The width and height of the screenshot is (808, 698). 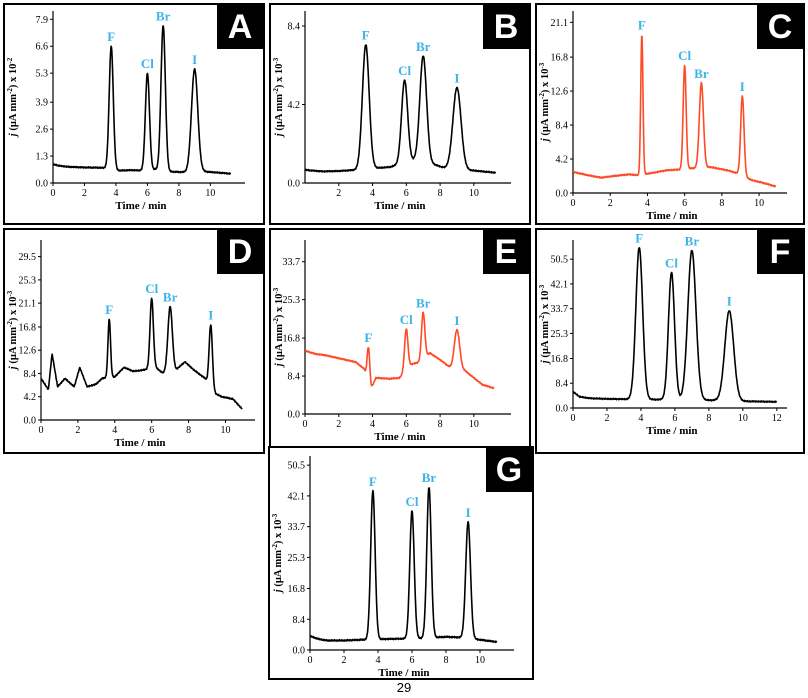 What do you see at coordinates (423, 46) in the screenshot?
I see `peak-label-br: Br` at bounding box center [423, 46].